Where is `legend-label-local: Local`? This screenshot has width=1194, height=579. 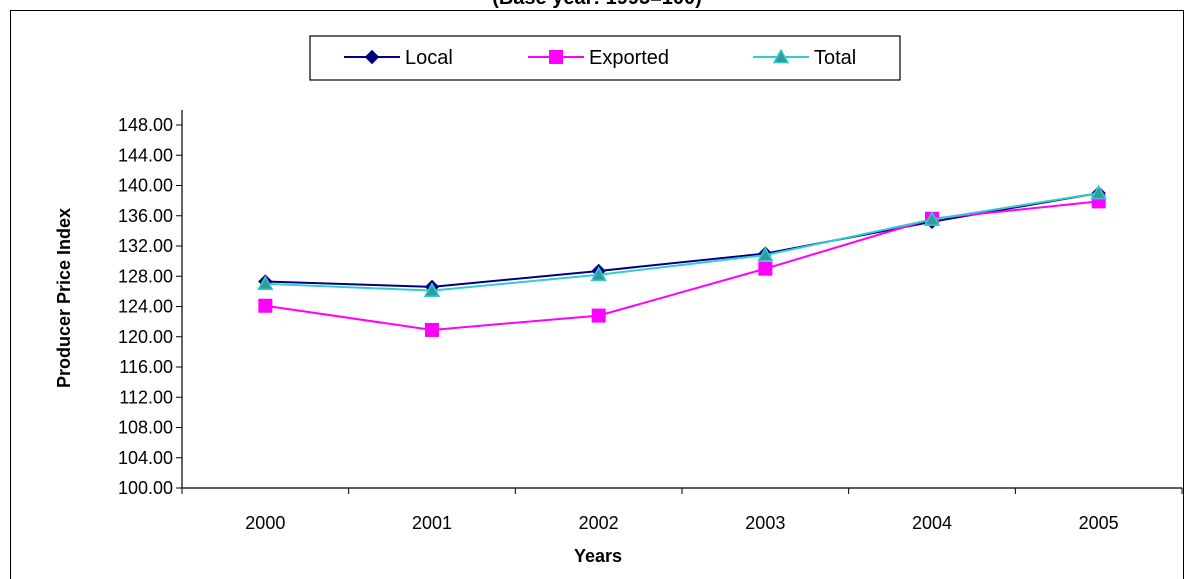
legend-label-local: Local is located at coordinates (429, 58).